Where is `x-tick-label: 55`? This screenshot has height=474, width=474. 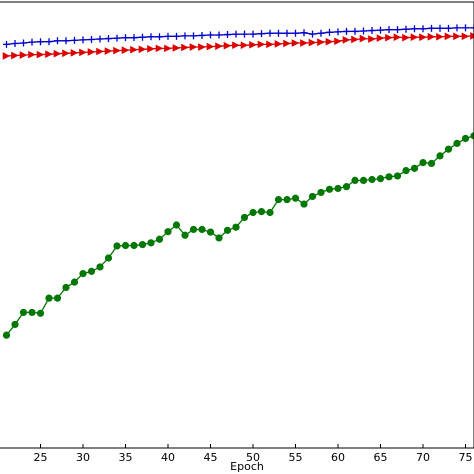 x-tick-label: 55 is located at coordinates (296, 457).